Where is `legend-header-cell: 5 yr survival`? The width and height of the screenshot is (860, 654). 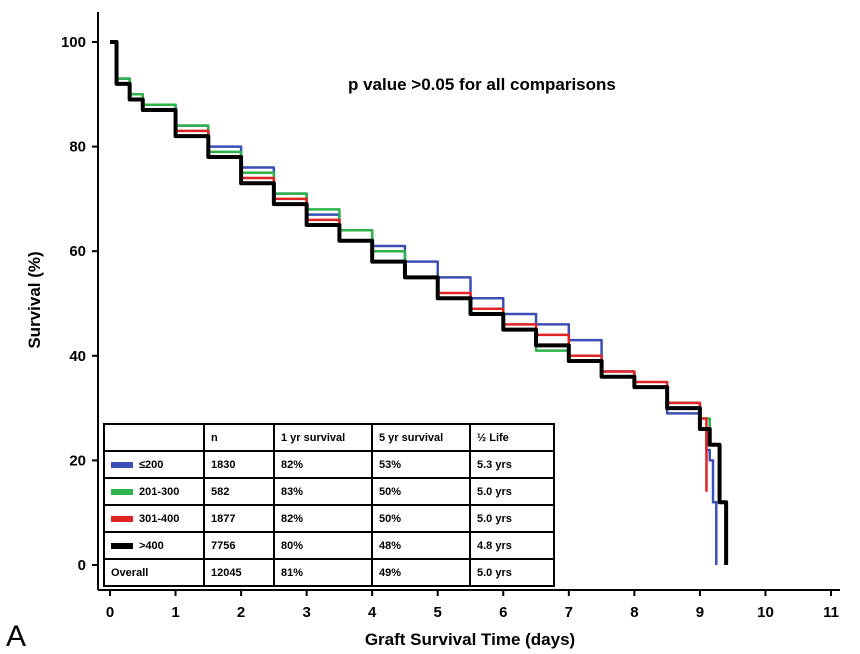 legend-header-cell: 5 yr survival is located at coordinates (421, 437).